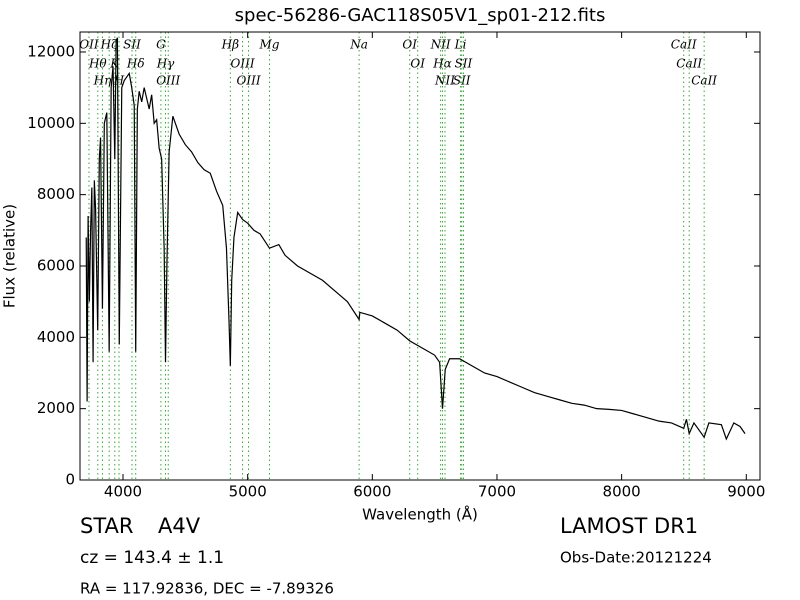  Describe the element at coordinates (56, 194) in the screenshot. I see `y-tick-label: 8000` at that location.